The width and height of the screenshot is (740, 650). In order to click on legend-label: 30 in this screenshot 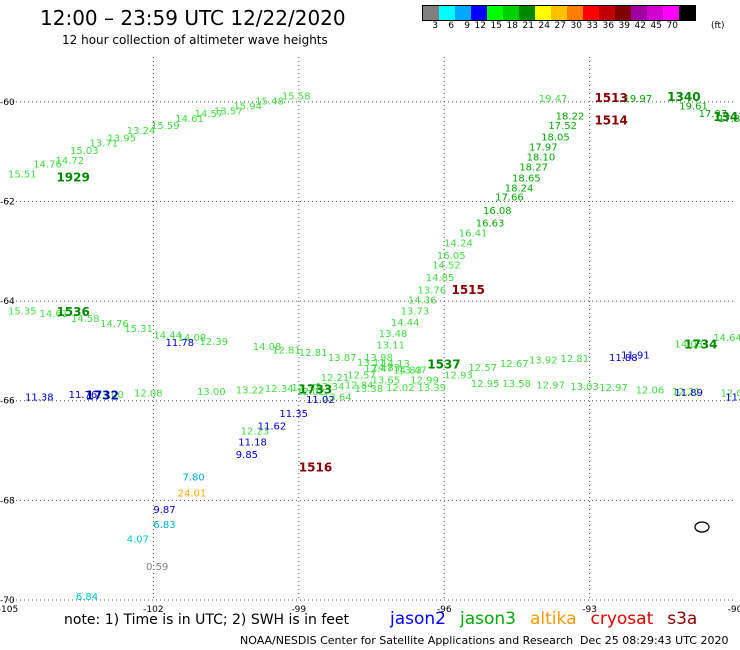, I will do `click(576, 26)`.